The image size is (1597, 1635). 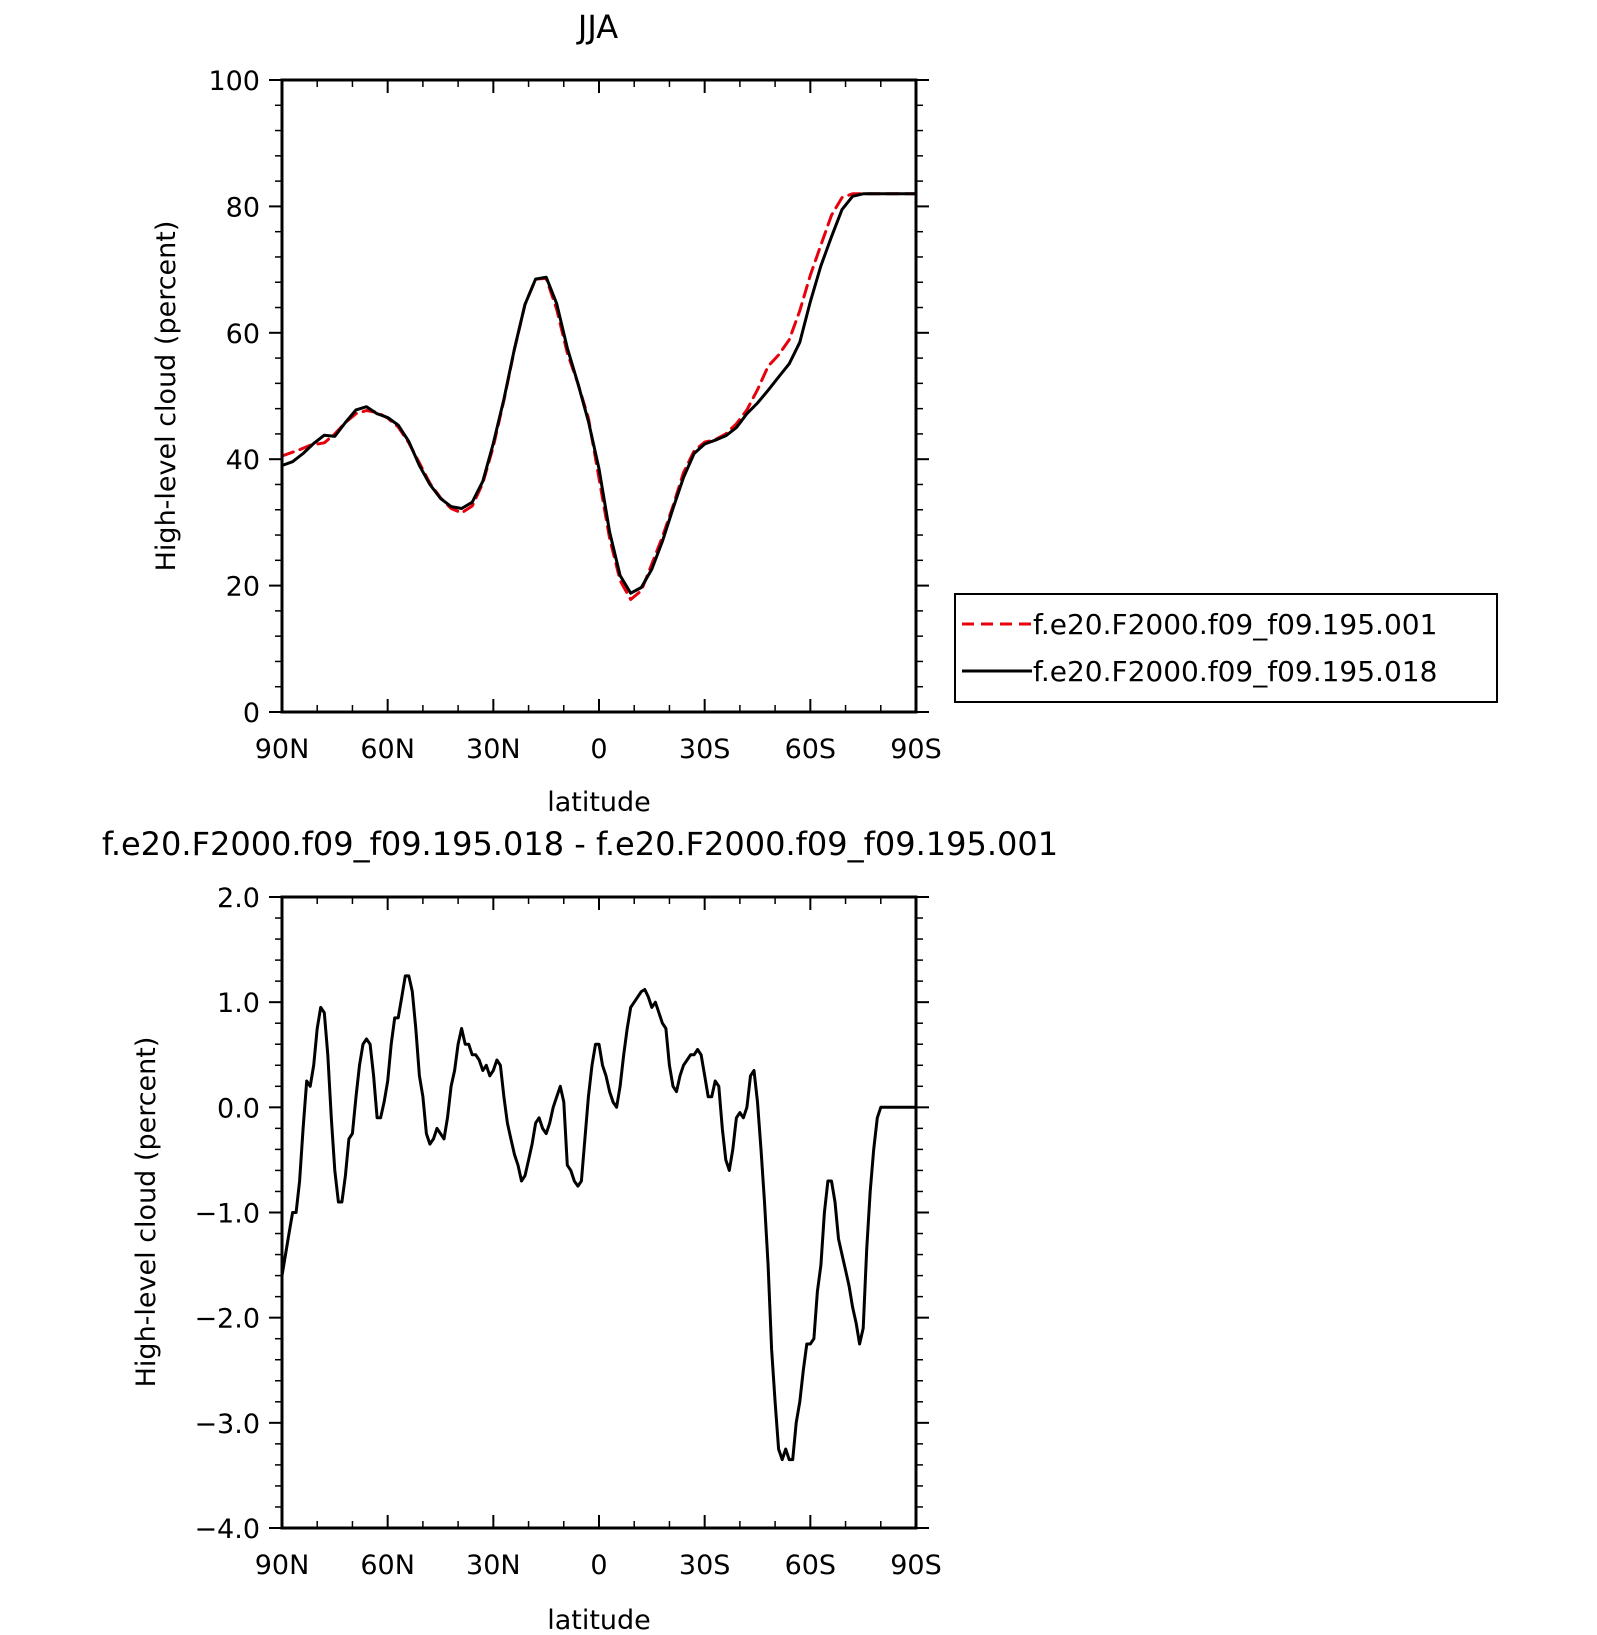 What do you see at coordinates (599, 1620) in the screenshot?
I see `bottom-chart-xlabel: latitude` at bounding box center [599, 1620].